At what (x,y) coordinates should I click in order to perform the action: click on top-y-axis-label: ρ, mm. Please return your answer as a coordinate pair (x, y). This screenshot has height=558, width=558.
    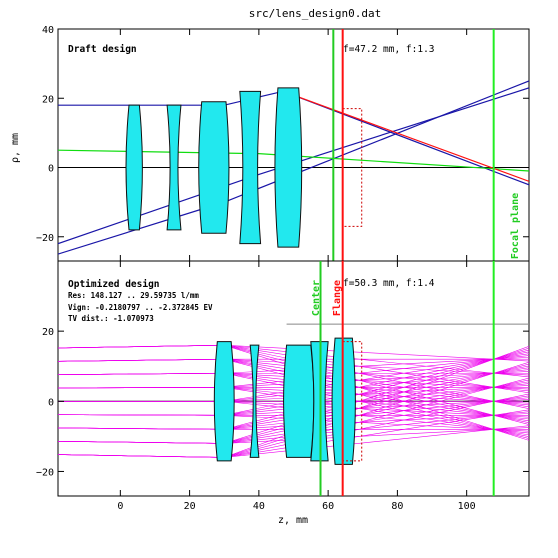
    Looking at the image, I should click on (15, 148).